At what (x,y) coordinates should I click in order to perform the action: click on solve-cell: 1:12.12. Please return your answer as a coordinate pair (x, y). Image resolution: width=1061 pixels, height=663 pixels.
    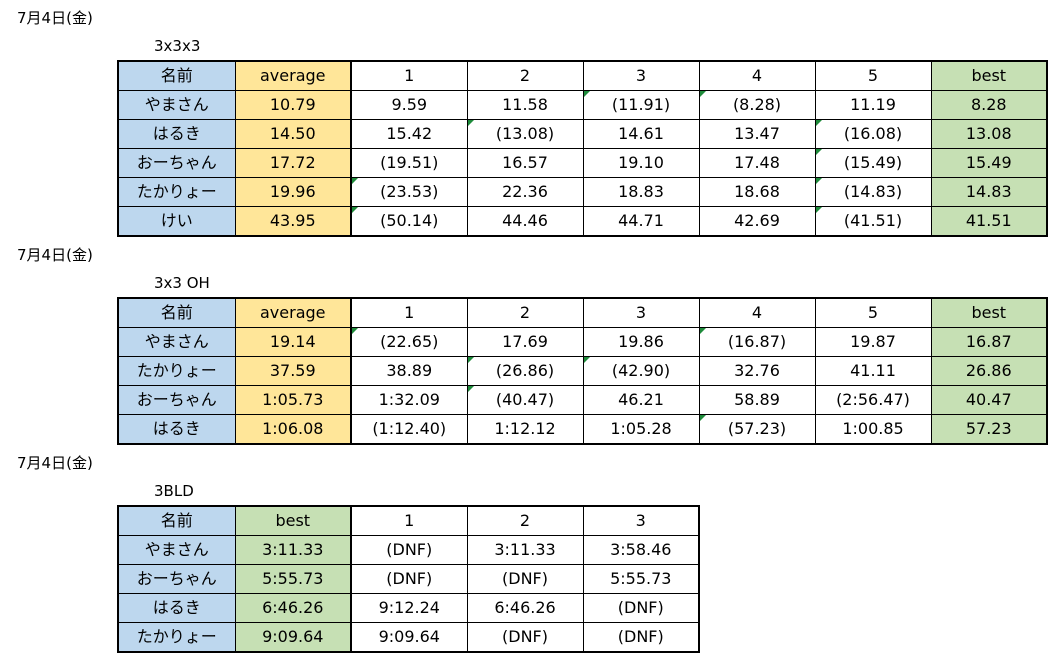
    Looking at the image, I should click on (525, 429).